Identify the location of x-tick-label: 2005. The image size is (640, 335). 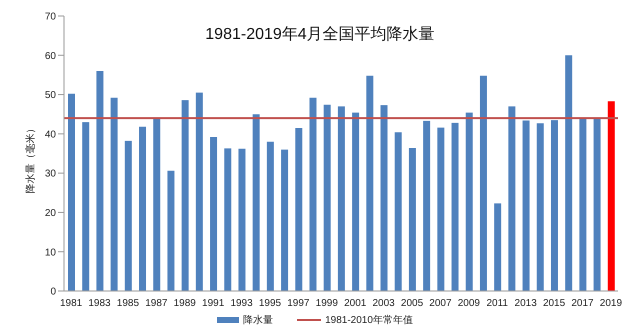
(412, 304).